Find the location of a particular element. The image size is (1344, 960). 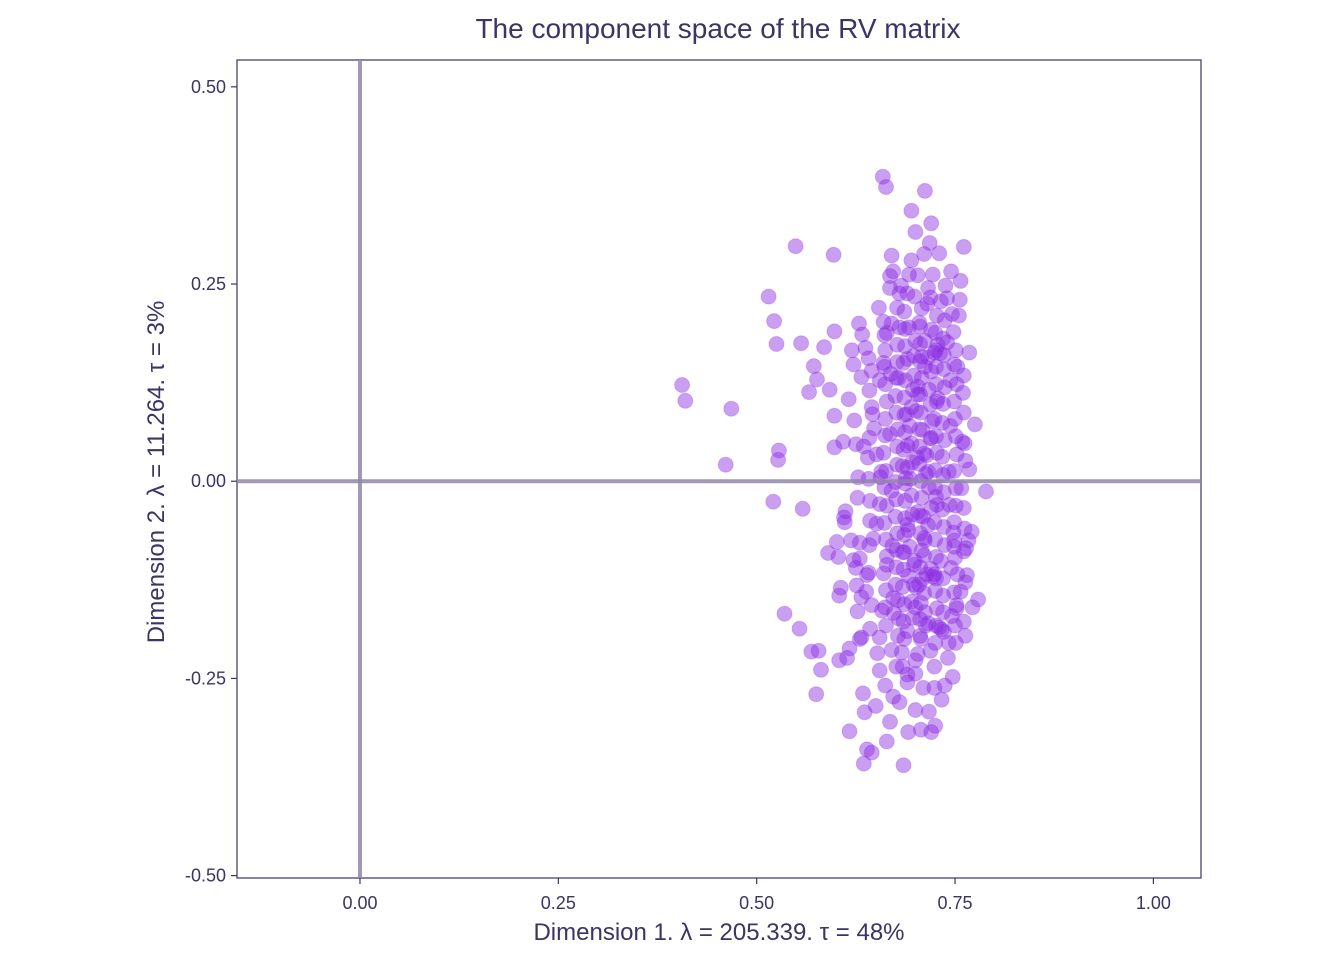

y-tick-label: 0.00 is located at coordinates (208, 481).